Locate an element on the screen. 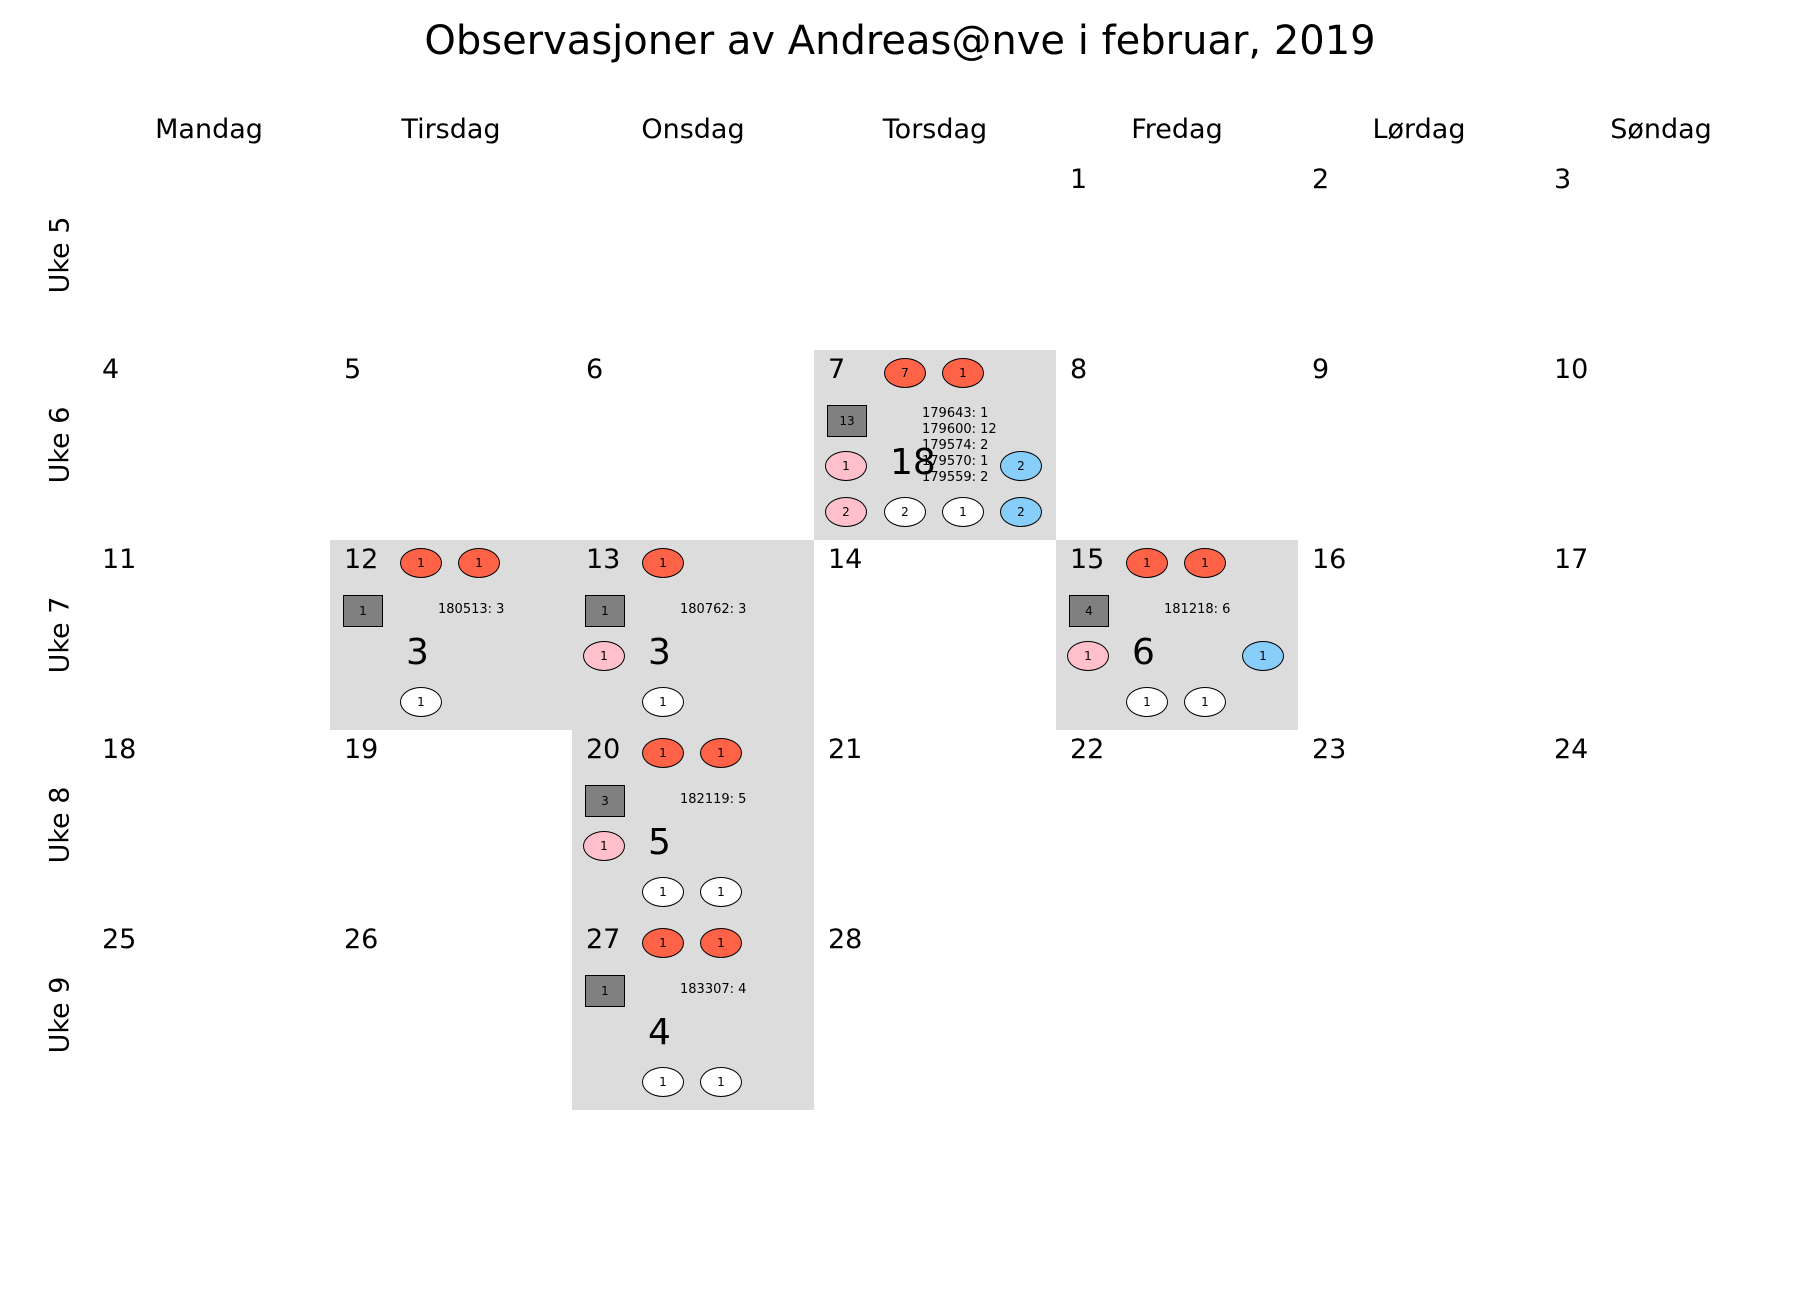 This screenshot has height=1300, width=1800. day-cell: 8 is located at coordinates (1177, 445).